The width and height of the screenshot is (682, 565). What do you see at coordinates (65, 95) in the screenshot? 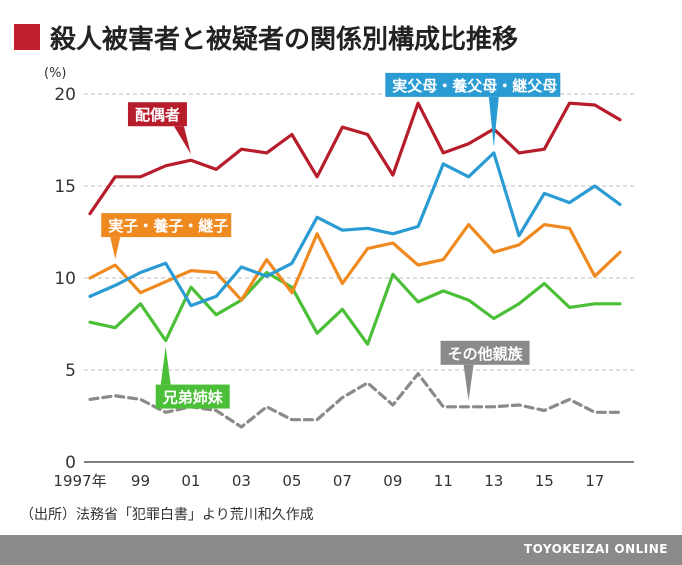
I see `y-tick-label: 20` at bounding box center [65, 95].